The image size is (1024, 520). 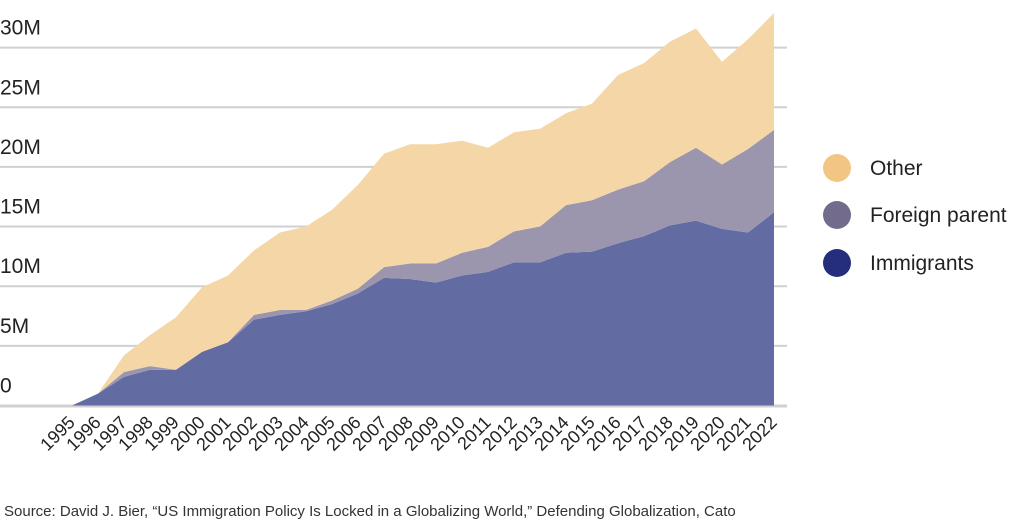 I want to click on y-tick-label: 25M, so click(x=20, y=87).